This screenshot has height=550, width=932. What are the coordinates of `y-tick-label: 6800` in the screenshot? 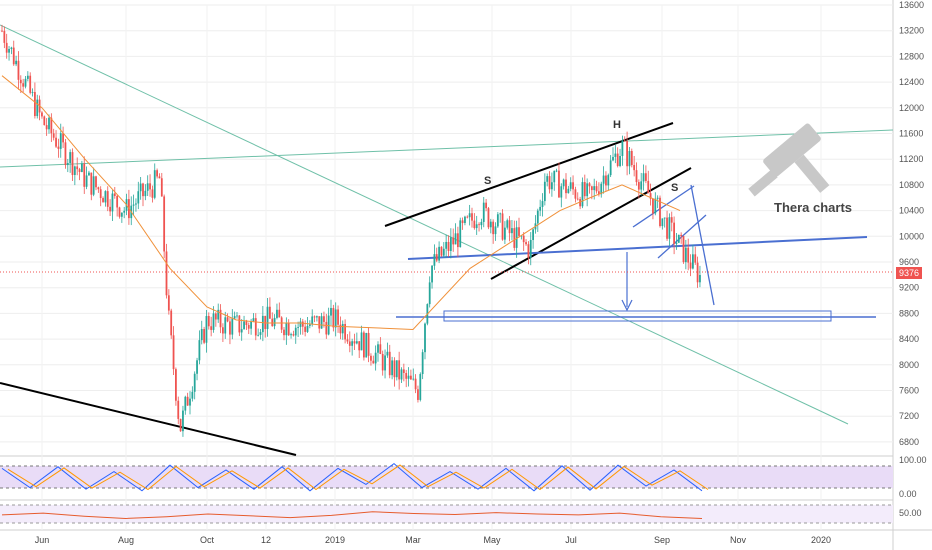 It's located at (909, 442).